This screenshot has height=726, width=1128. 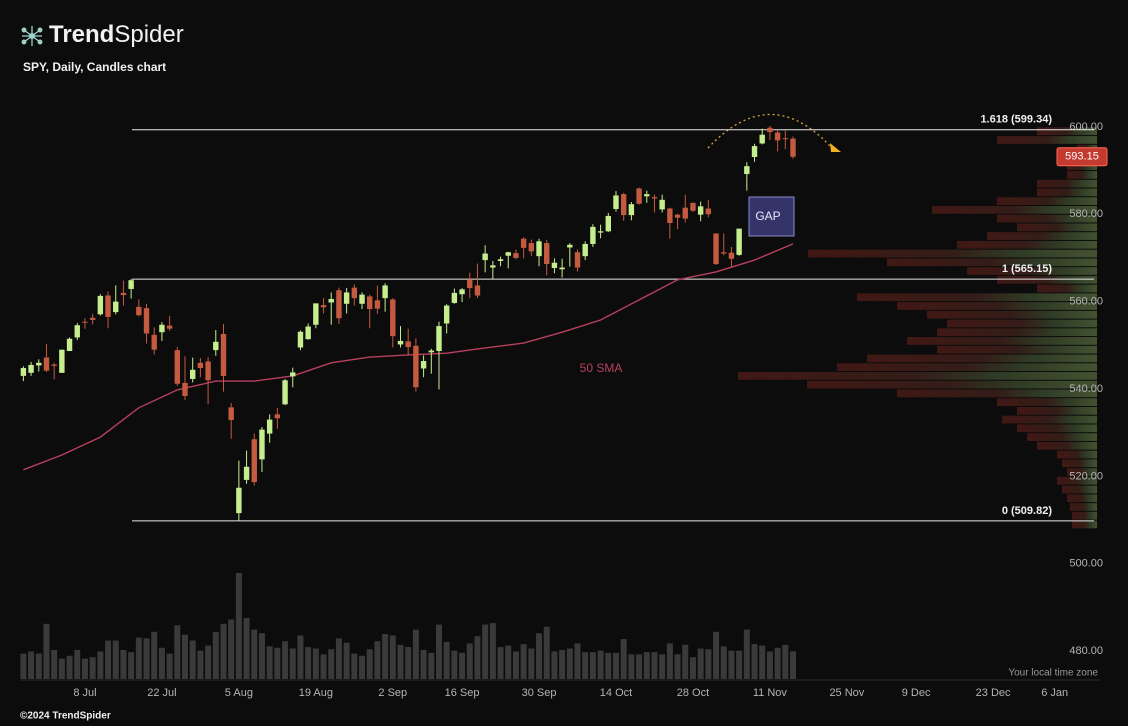 I want to click on fib-label: 1.618 (599.34), so click(x=1016, y=120).